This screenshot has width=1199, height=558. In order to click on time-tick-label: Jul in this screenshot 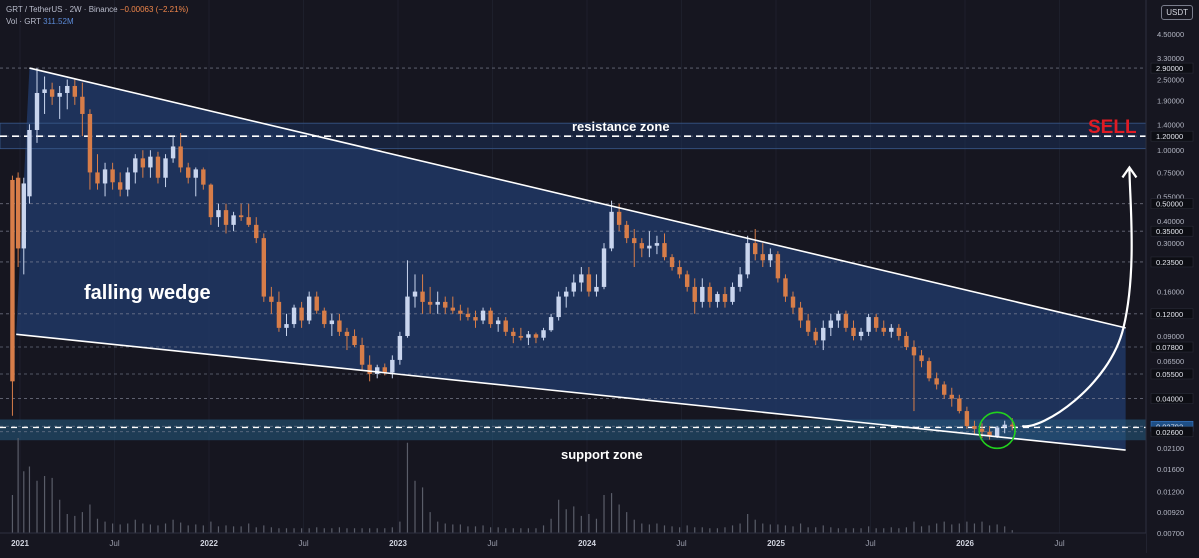, I will do `click(681, 543)`.